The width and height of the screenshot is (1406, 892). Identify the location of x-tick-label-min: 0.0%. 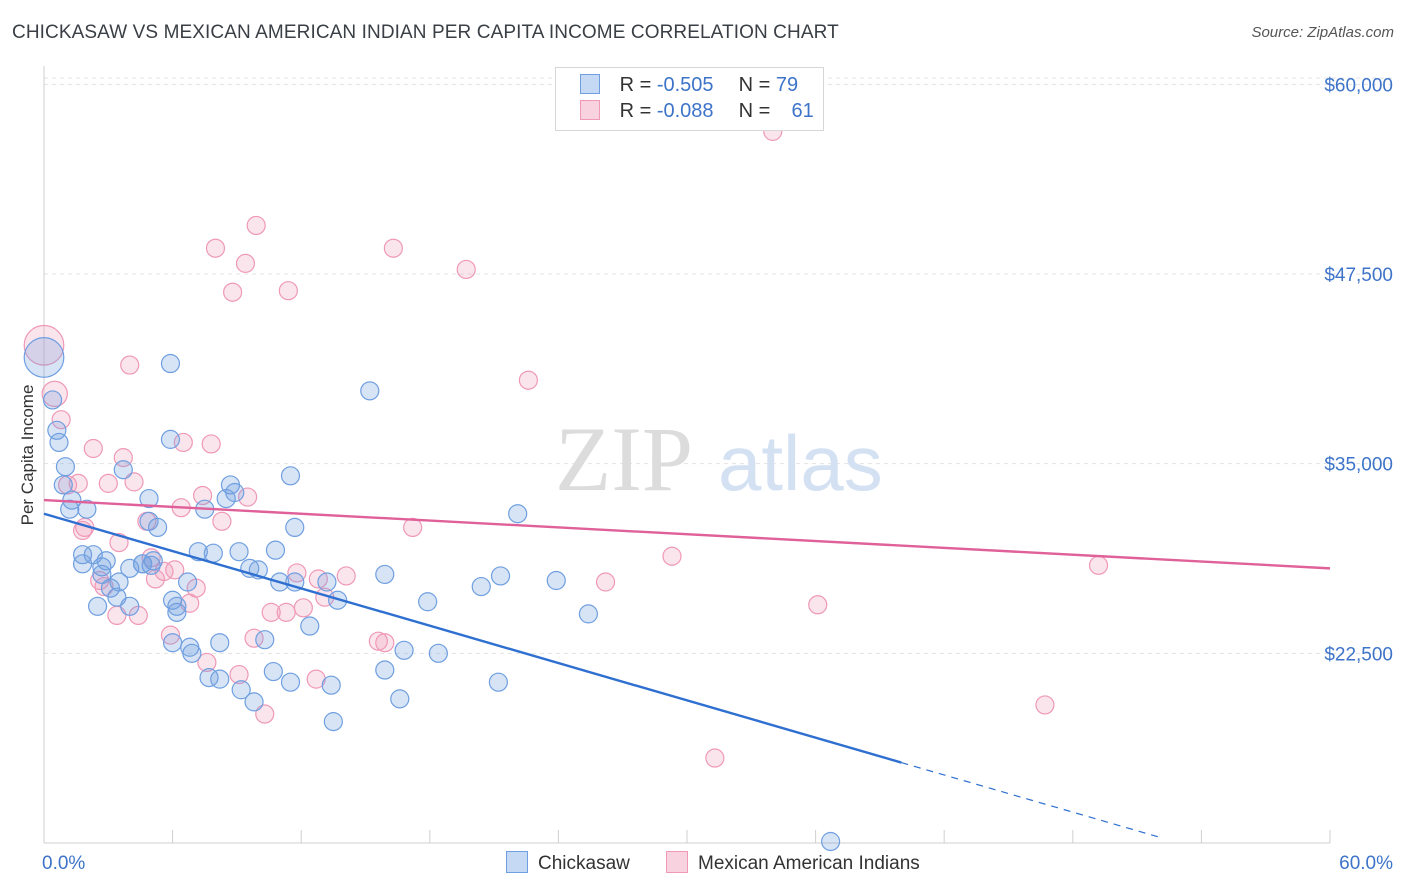
(63, 863).